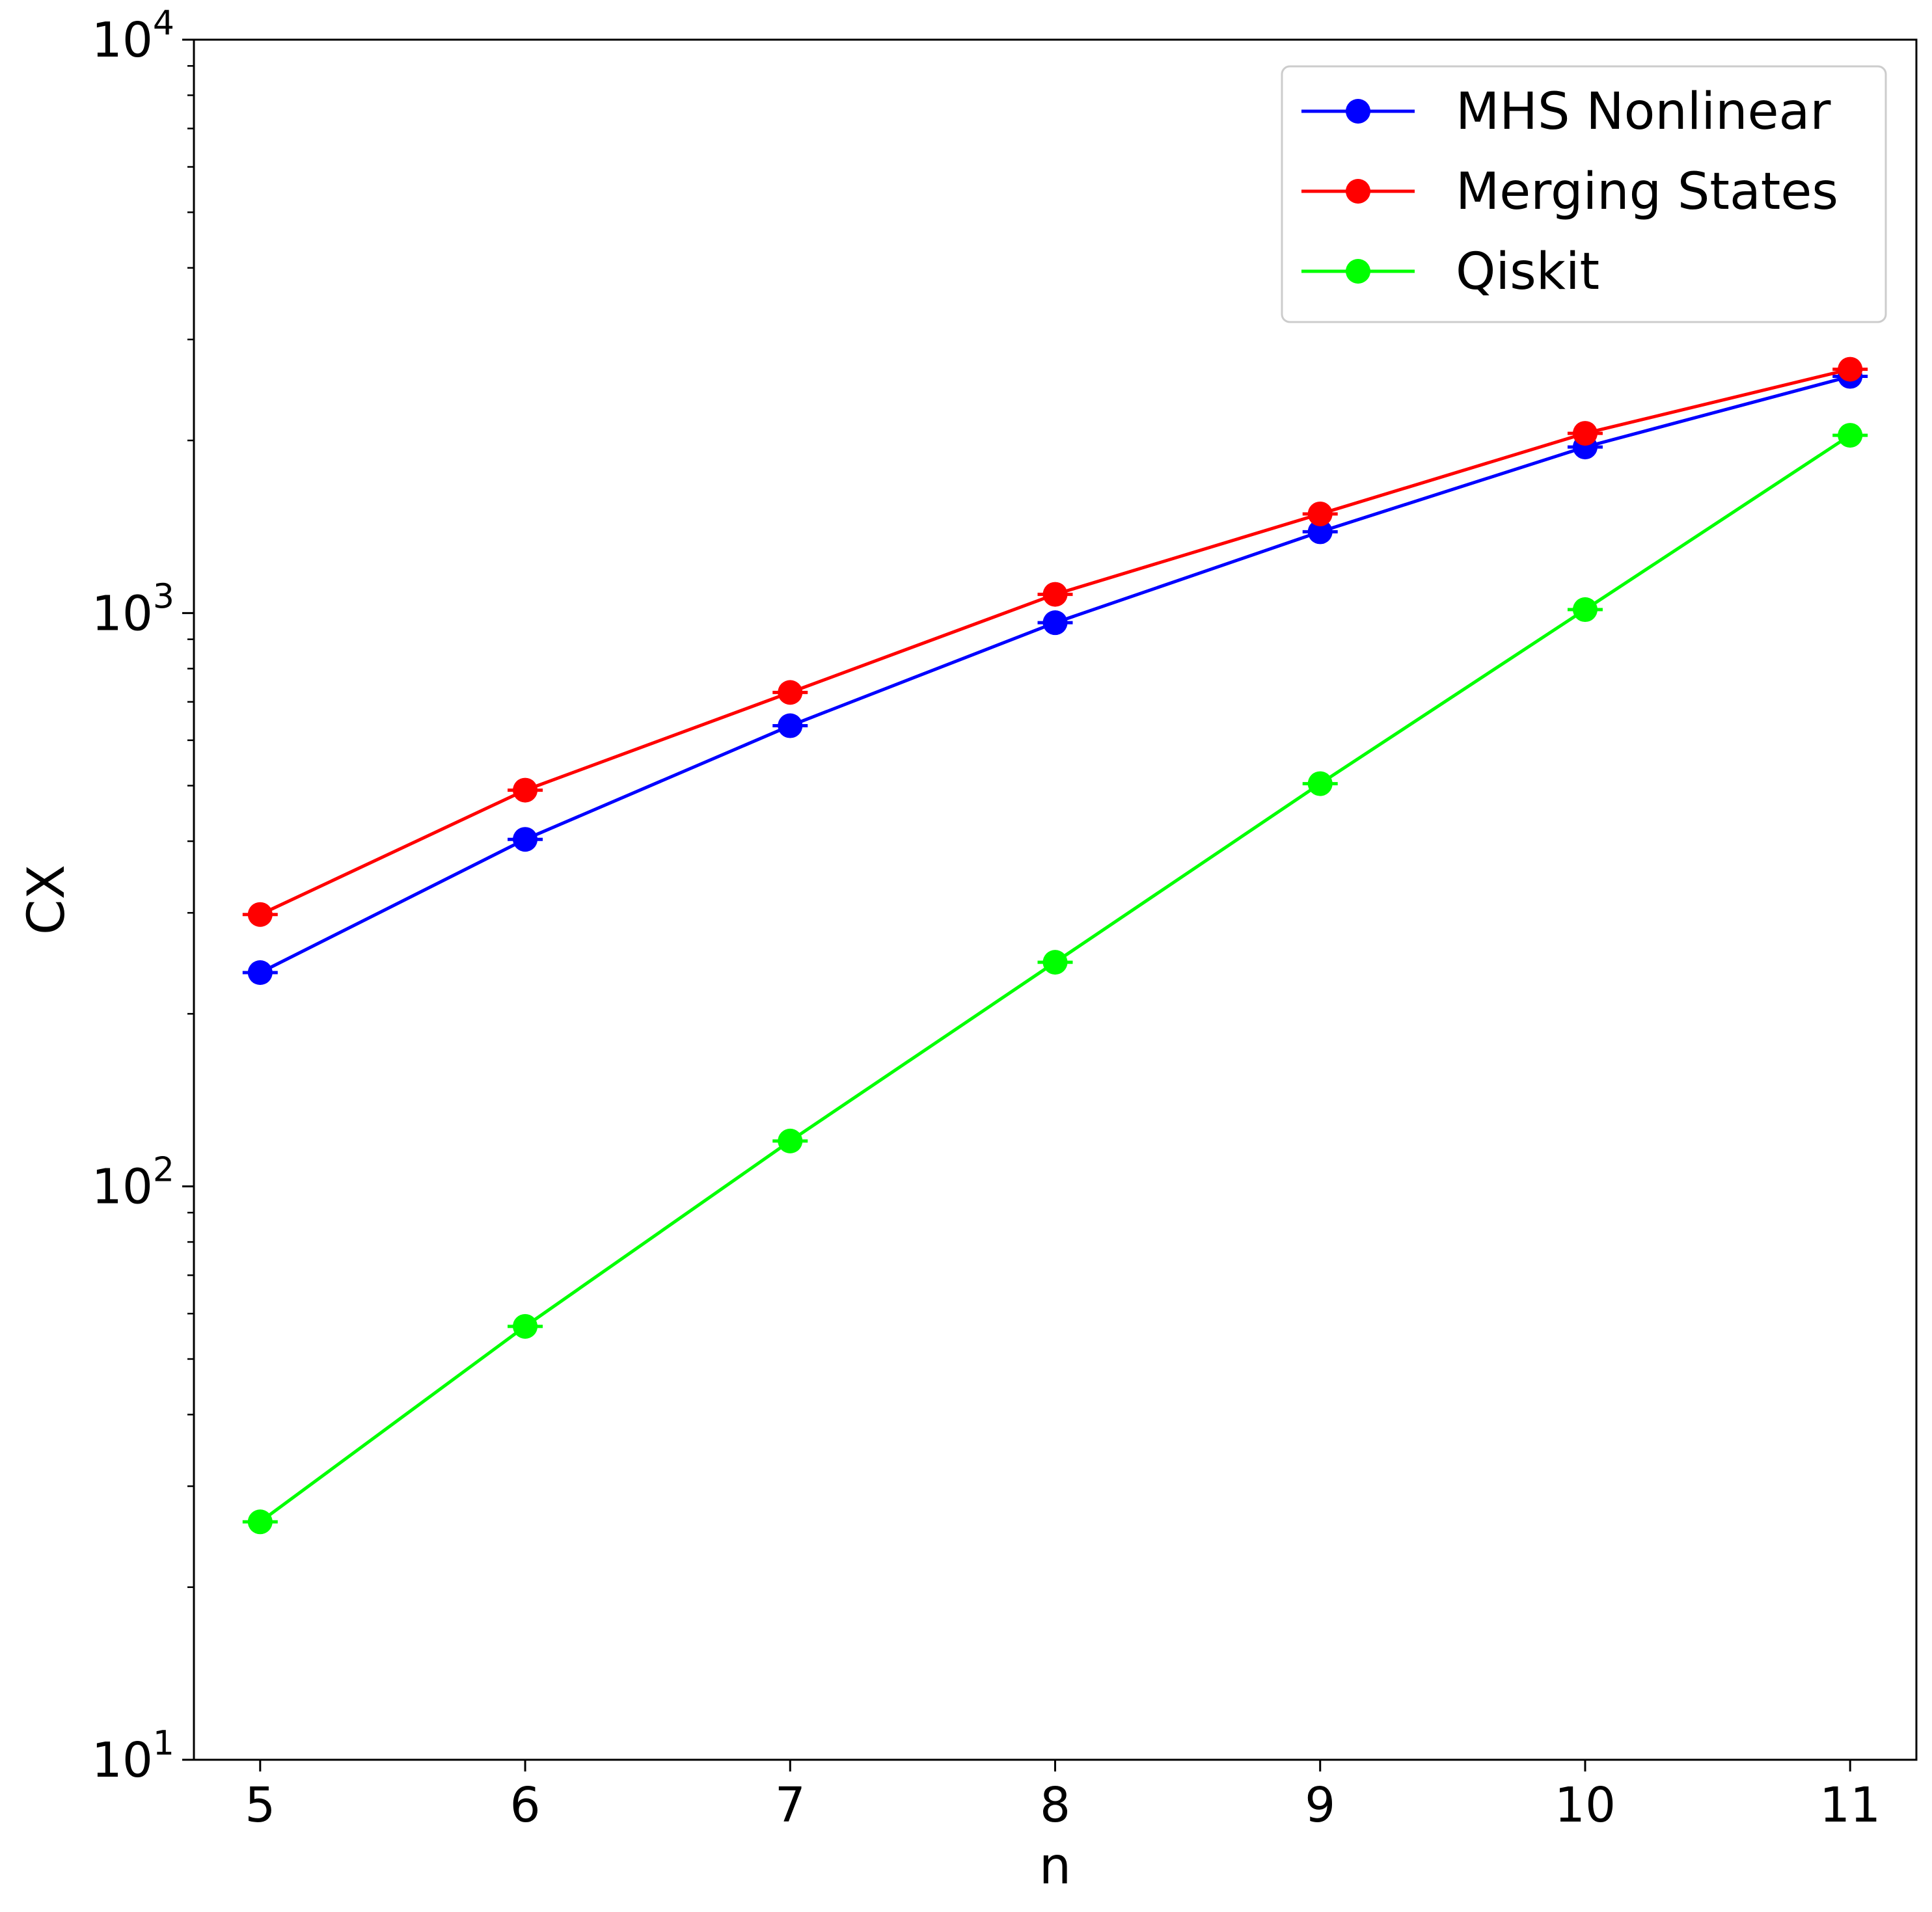 The image size is (1932, 1912). I want to click on y-tick-label: 10², so click(133, 1183).